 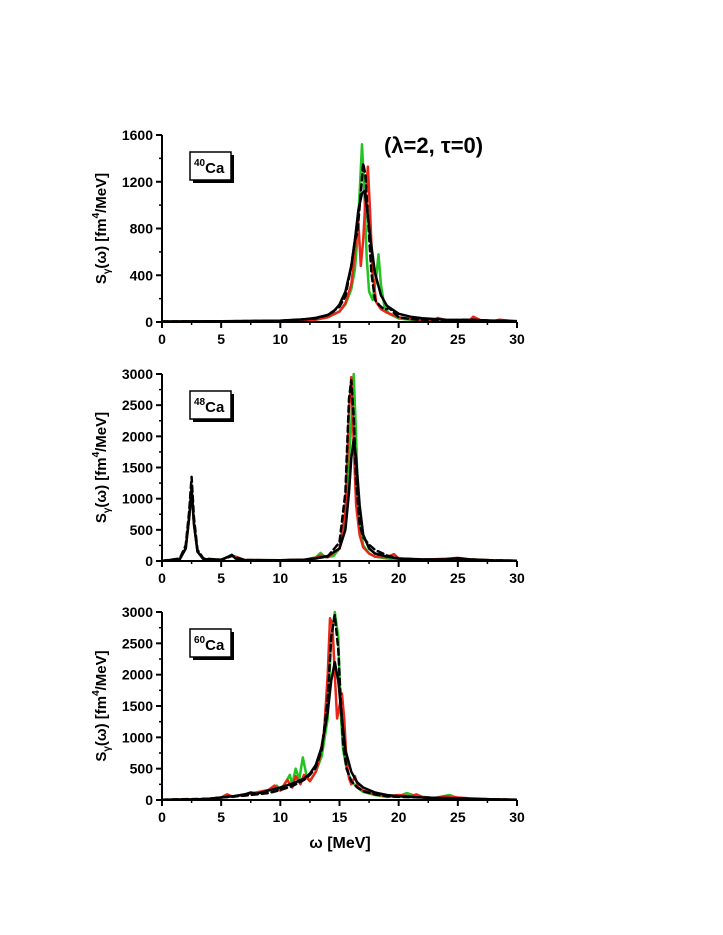 I want to click on y-tick-label: 400, so click(x=142, y=275).